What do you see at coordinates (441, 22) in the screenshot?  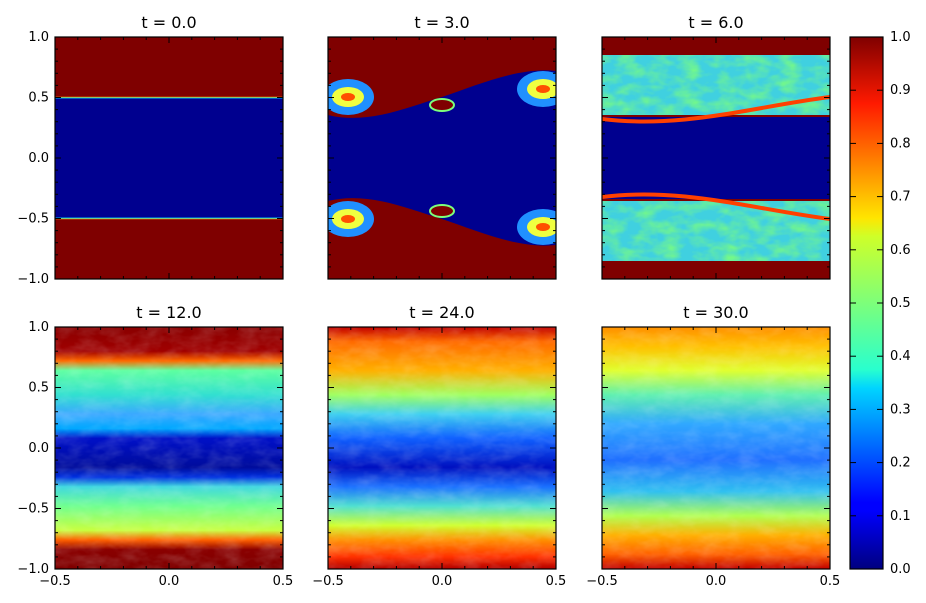 I see `panel-title: t = 3.0` at bounding box center [441, 22].